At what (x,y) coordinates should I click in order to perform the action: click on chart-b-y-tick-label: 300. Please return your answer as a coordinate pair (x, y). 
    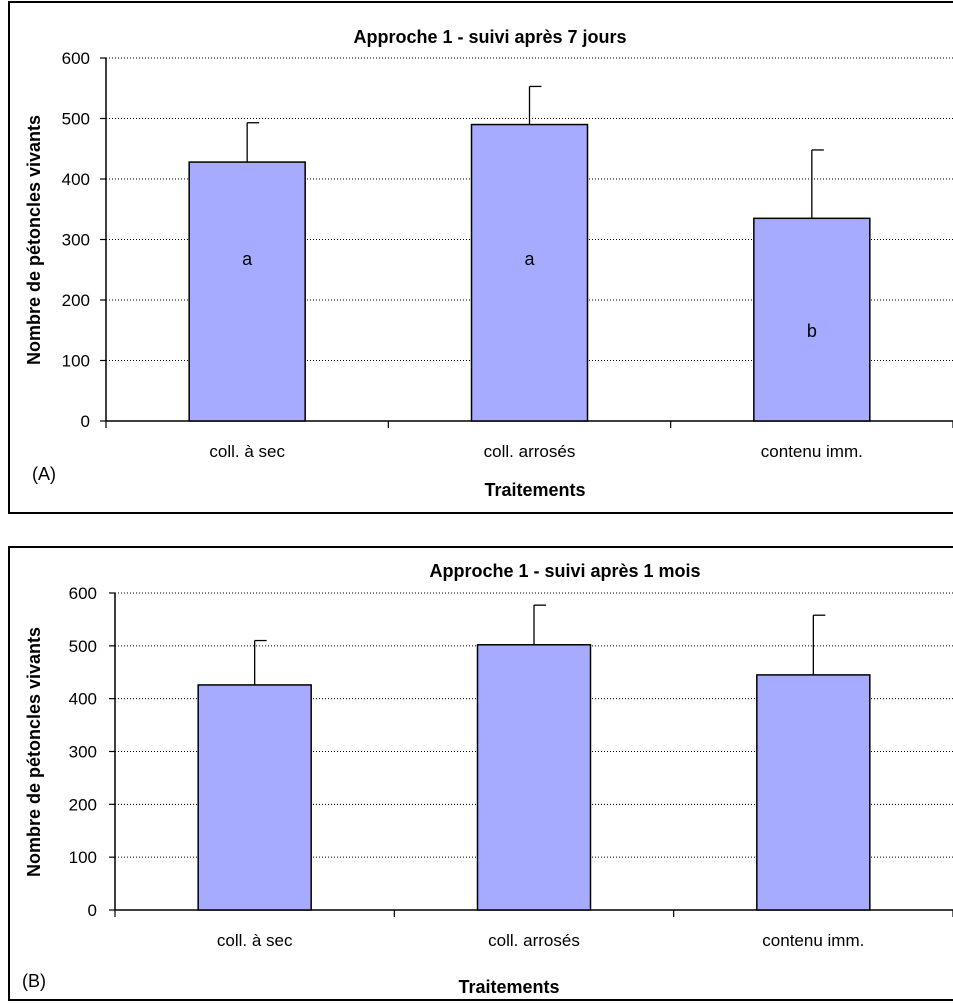
    Looking at the image, I should click on (83, 752).